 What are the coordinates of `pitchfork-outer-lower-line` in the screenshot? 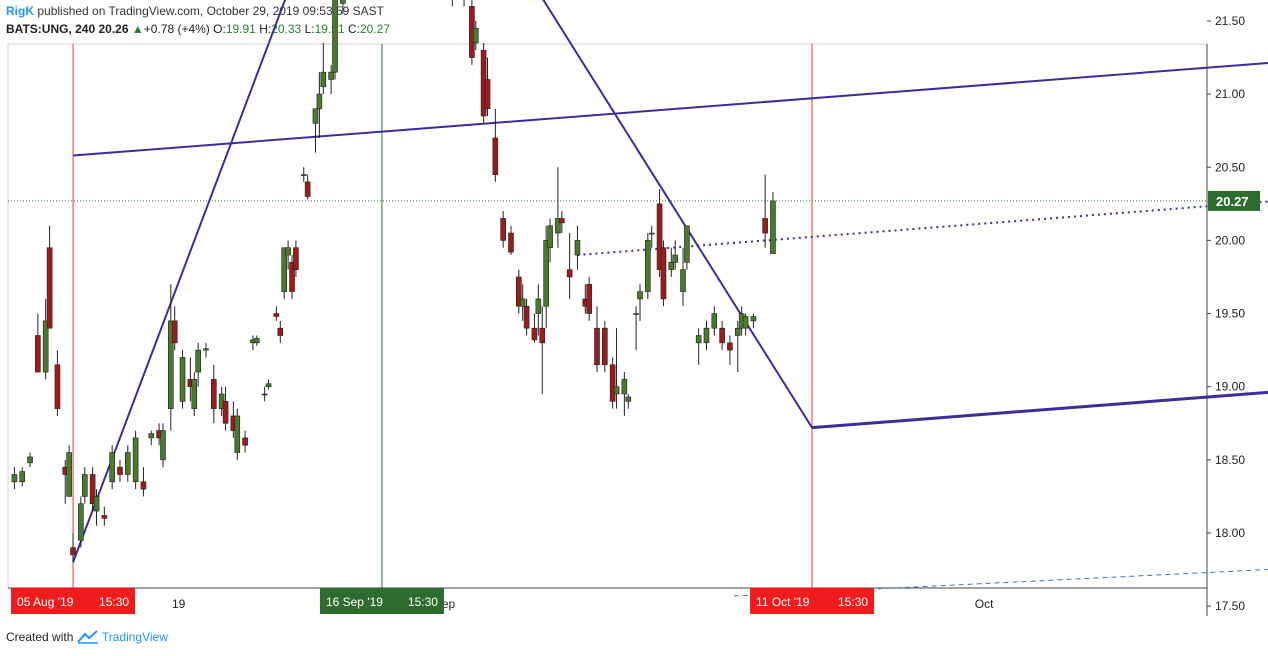 It's located at (1000, 583).